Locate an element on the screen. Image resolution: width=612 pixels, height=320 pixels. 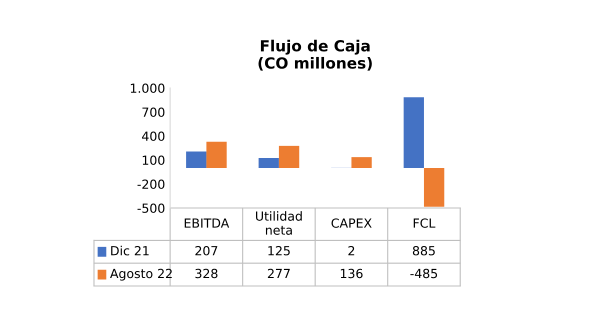
data-label: -485 is located at coordinates (424, 273).